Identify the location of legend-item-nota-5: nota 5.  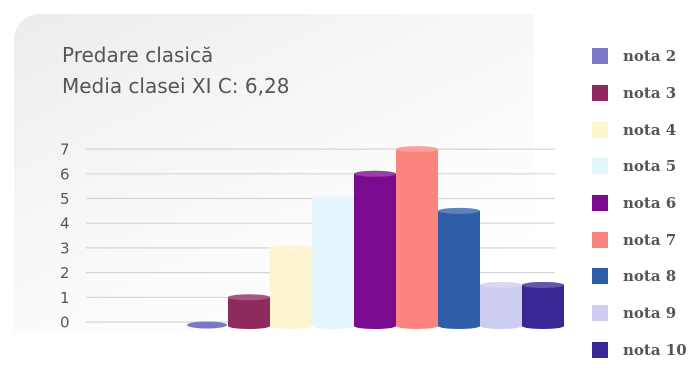
(639, 166).